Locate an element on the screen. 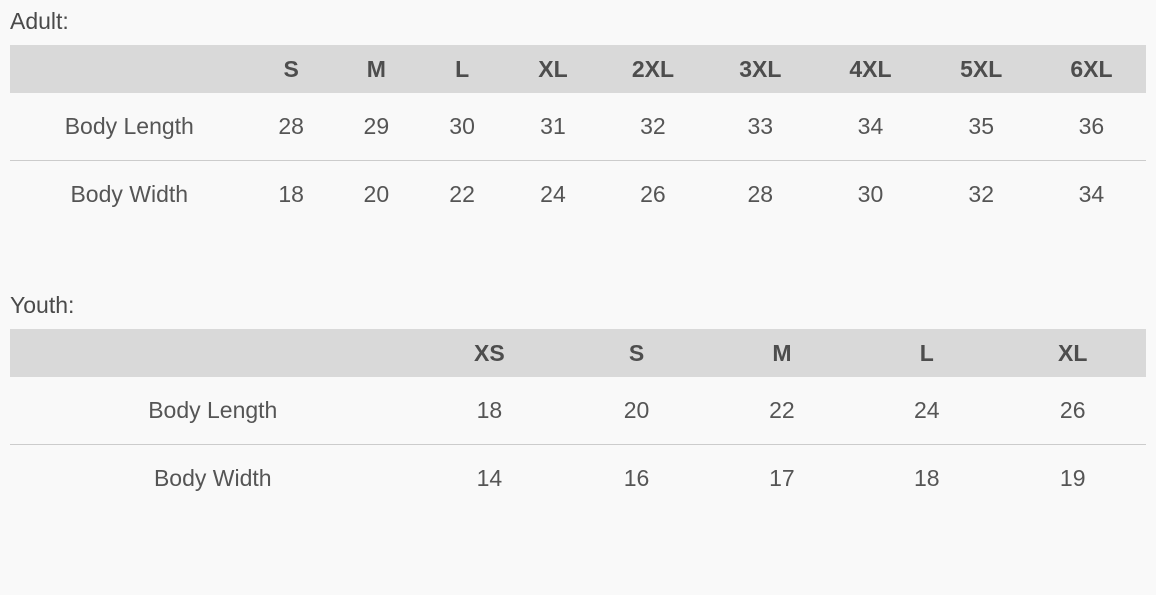 Image resolution: width=1156 pixels, height=595 pixels. adult-size-column-header-m: M is located at coordinates (376, 69).